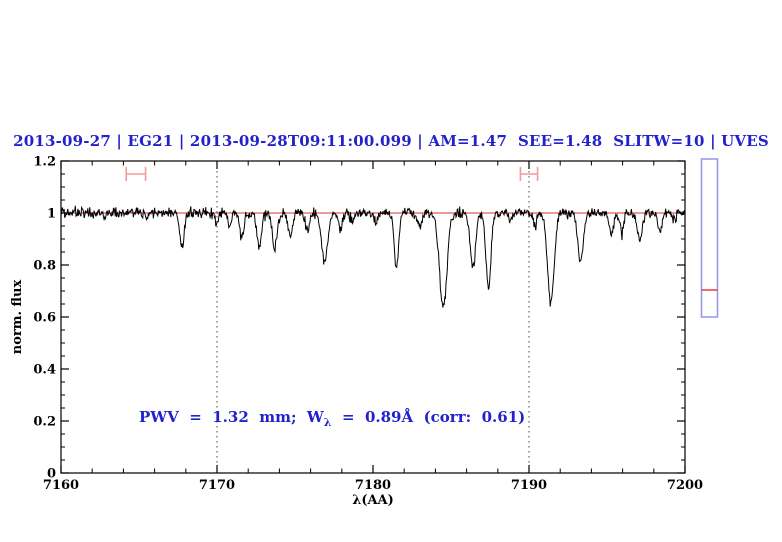 The width and height of the screenshot is (782, 542). I want to click on pwv-text-suffix: = 0.89Å (corr: 0.61), so click(428, 417).